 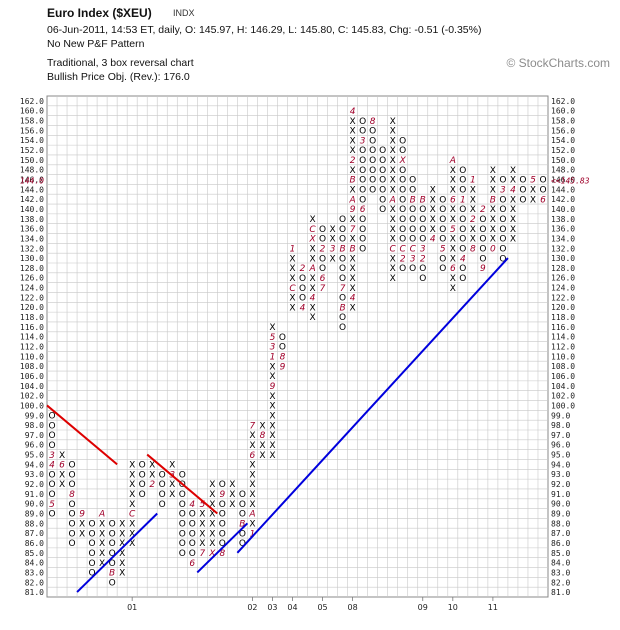 What do you see at coordinates (34, 445) in the screenshot?
I see `y-tick-label-left: 96.0` at bounding box center [34, 445].